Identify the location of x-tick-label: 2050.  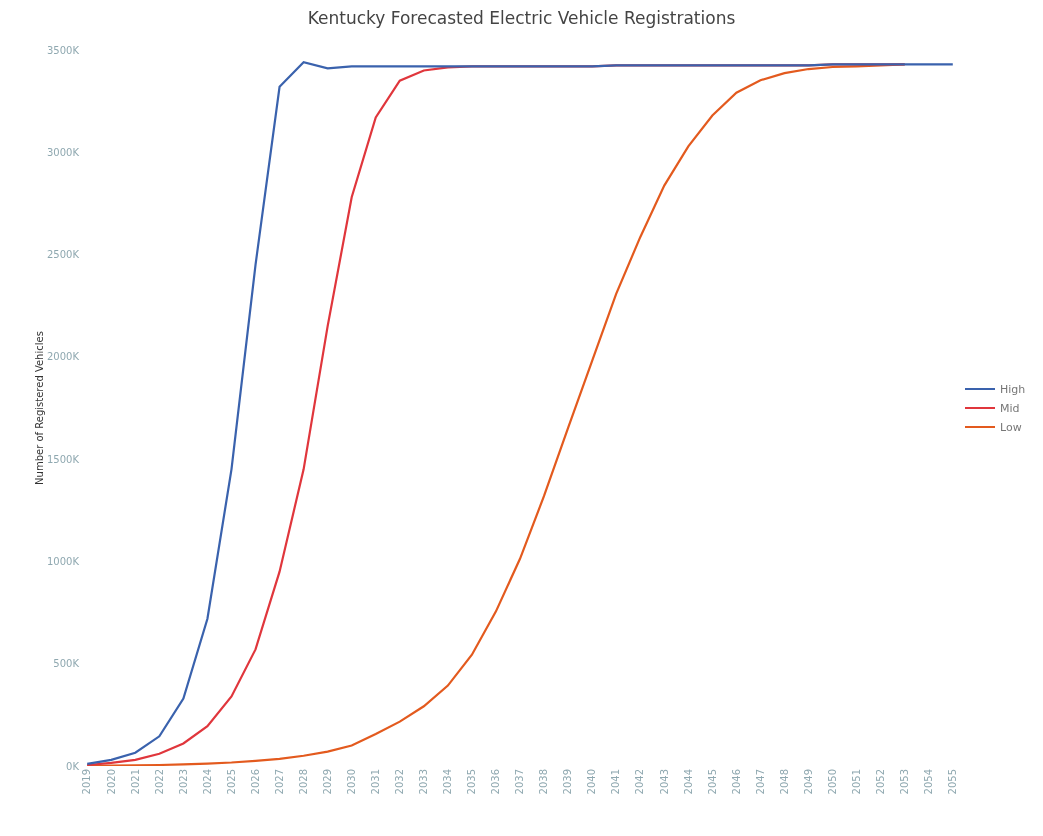
(832, 782).